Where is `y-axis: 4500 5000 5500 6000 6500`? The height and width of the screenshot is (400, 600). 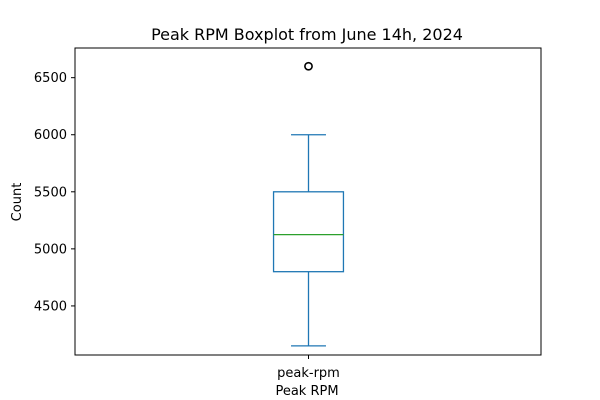
y-axis: 4500 5000 5500 6000 6500 is located at coordinates (54, 192).